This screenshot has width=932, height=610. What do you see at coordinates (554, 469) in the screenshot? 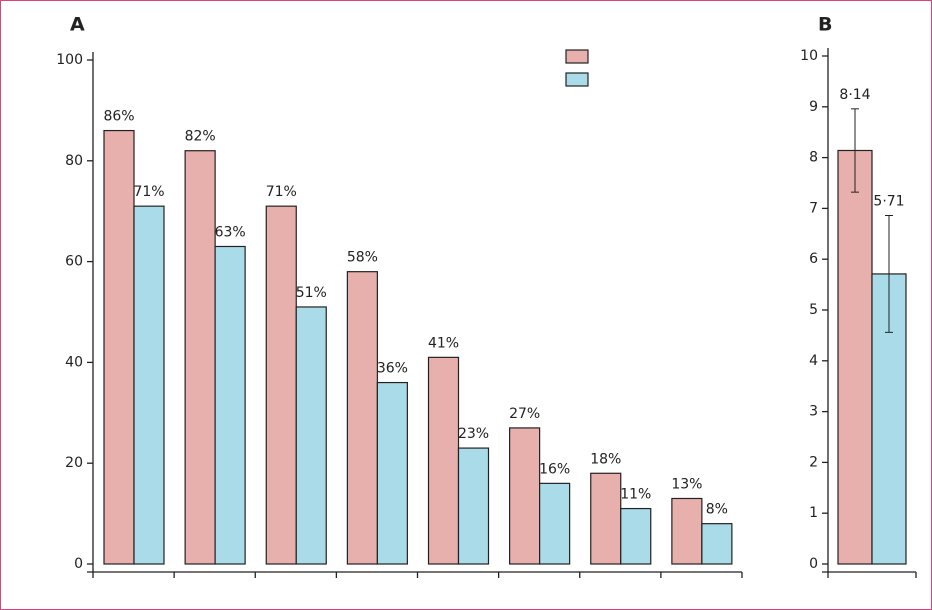
I see `value-label: 16%` at bounding box center [554, 469].